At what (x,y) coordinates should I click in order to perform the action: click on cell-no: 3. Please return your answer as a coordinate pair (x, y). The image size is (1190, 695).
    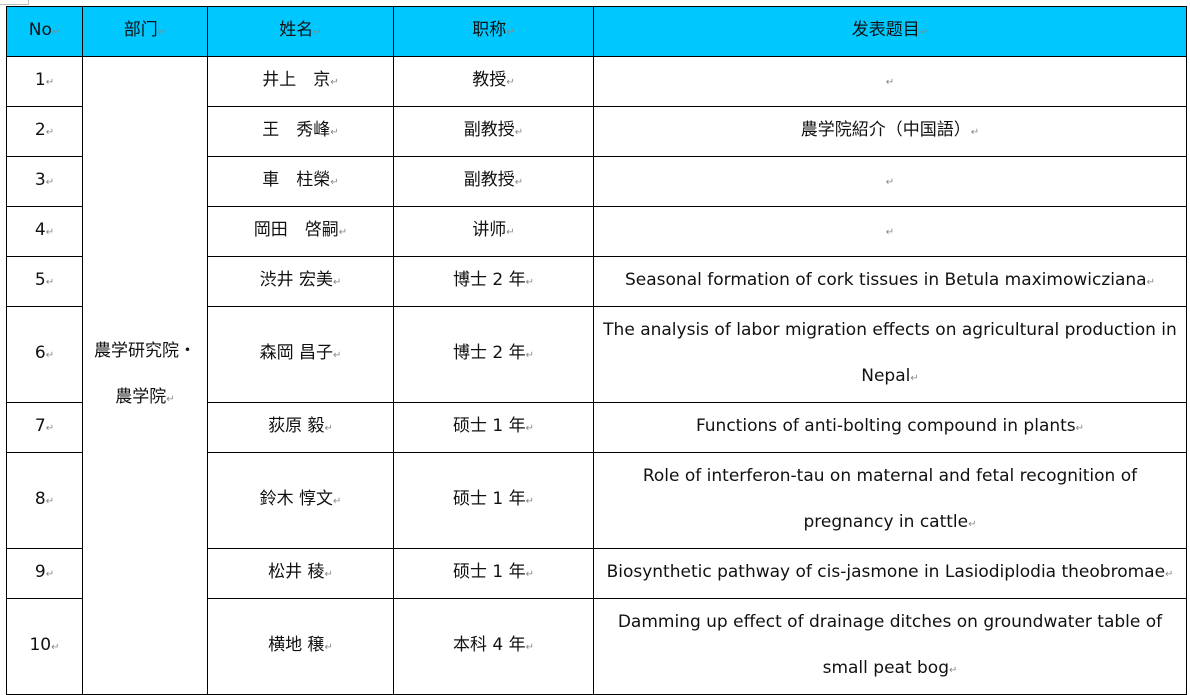
    Looking at the image, I should click on (44, 181).